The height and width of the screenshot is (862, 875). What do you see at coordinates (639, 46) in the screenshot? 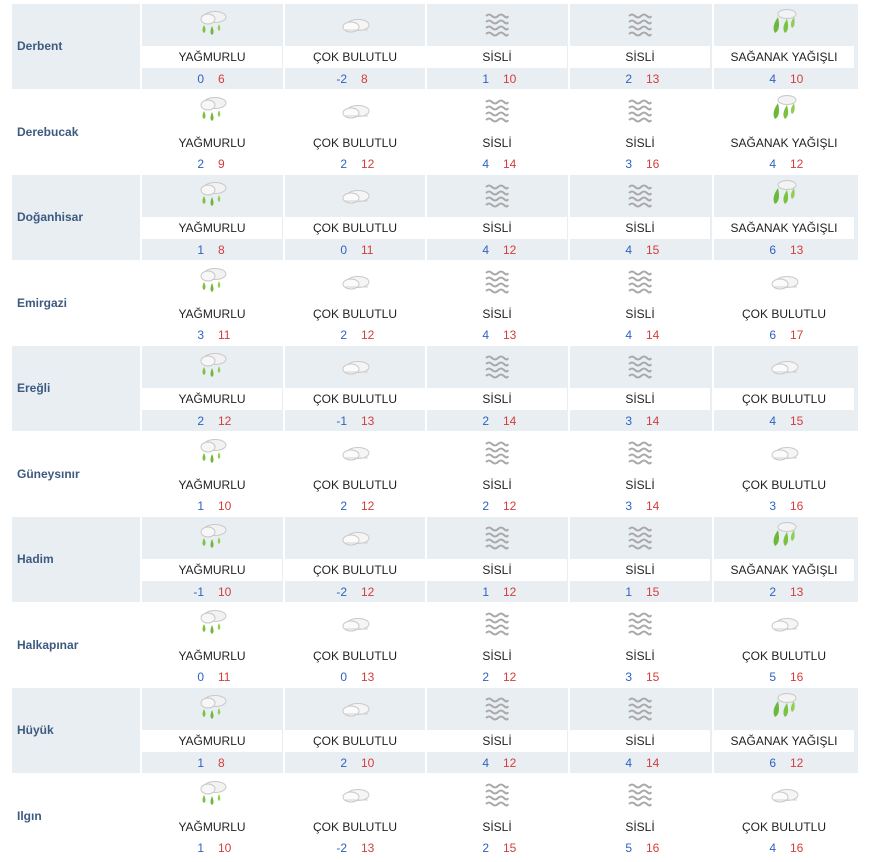
I see `forecast-day-cell: SİSLİ 2 13` at bounding box center [639, 46].